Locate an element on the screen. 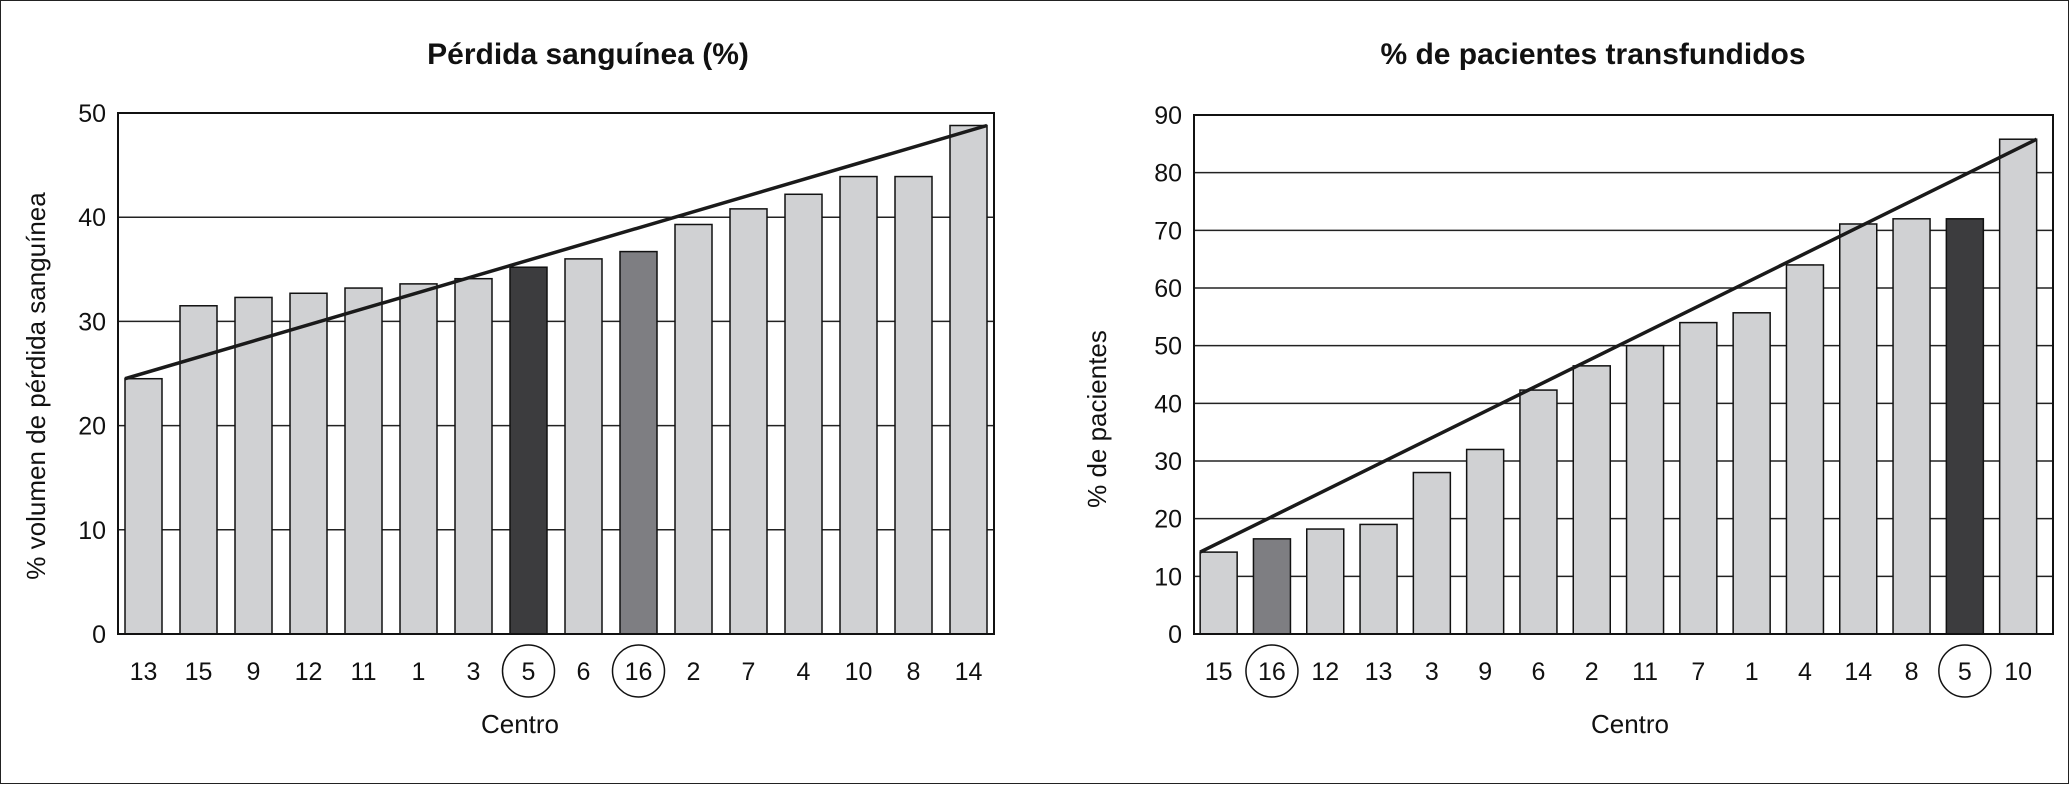 The width and height of the screenshot is (2069, 785). y-axis-label: % de pacientes is located at coordinates (1097, 419).